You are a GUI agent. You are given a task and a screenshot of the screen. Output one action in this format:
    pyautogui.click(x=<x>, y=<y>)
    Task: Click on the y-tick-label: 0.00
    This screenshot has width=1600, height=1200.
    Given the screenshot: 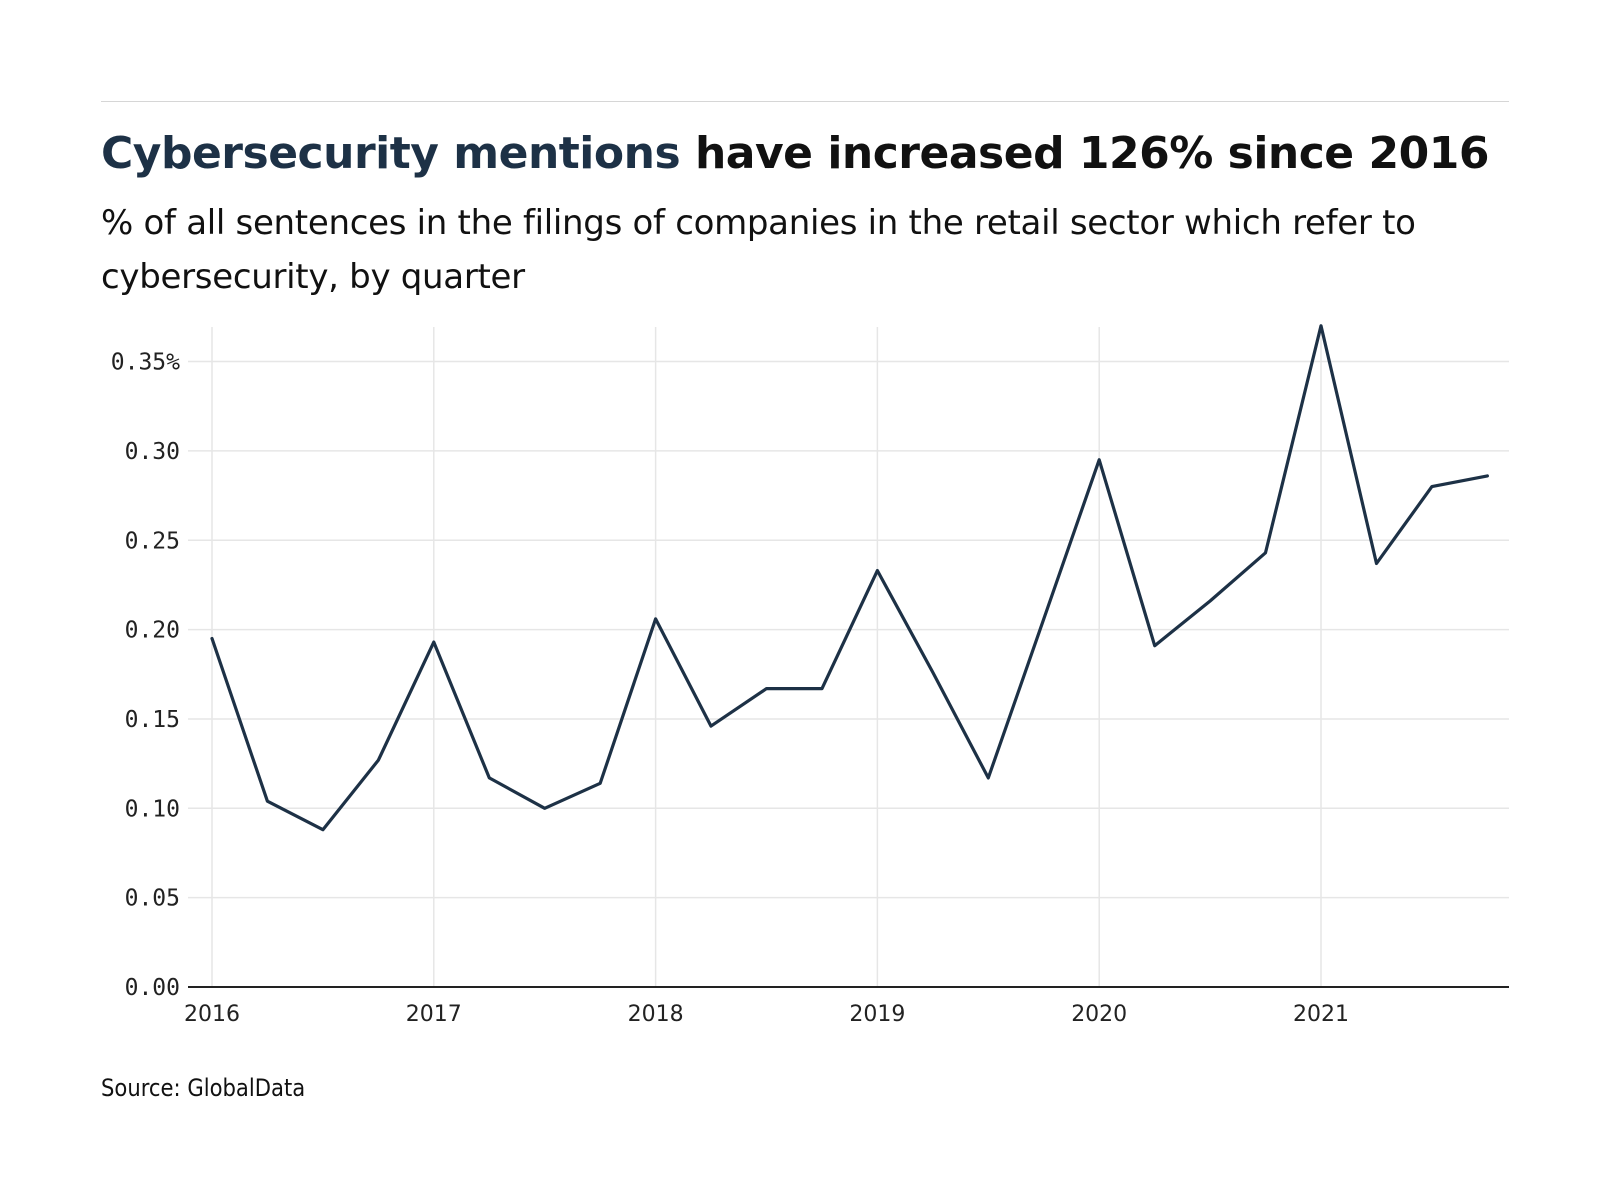 What is the action you would take?
    pyautogui.click(x=152, y=988)
    